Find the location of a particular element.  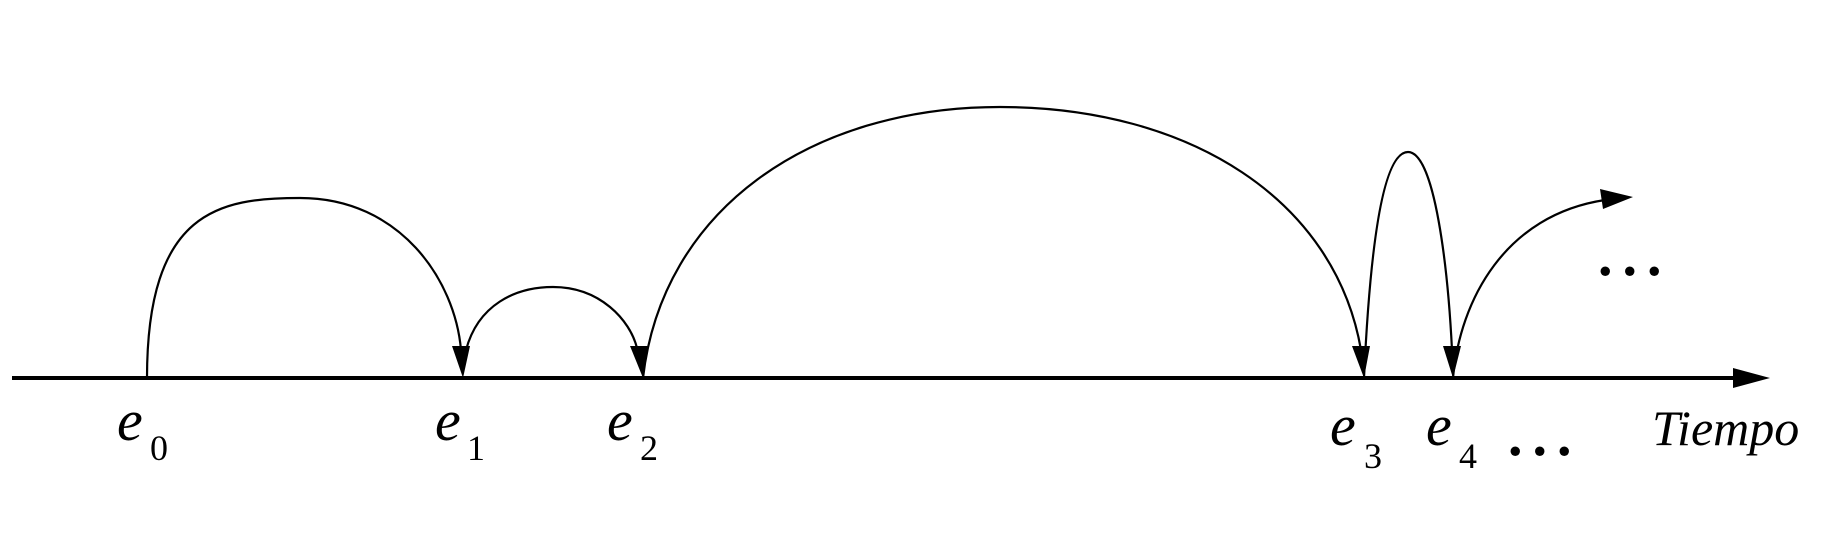

event-label-e2: e 2 is located at coordinates (632, 428).